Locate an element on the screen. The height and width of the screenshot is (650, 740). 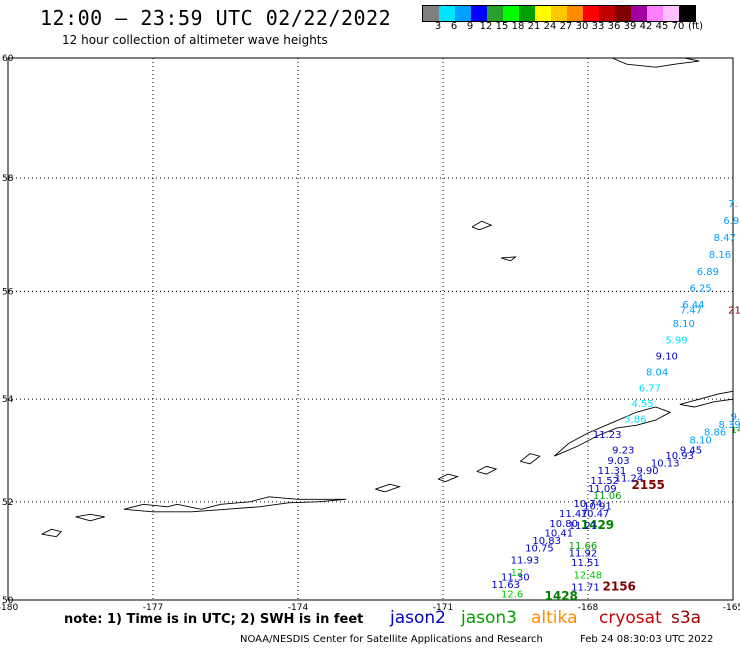
wave-height-label: 11.09 is located at coordinates (602, 489).